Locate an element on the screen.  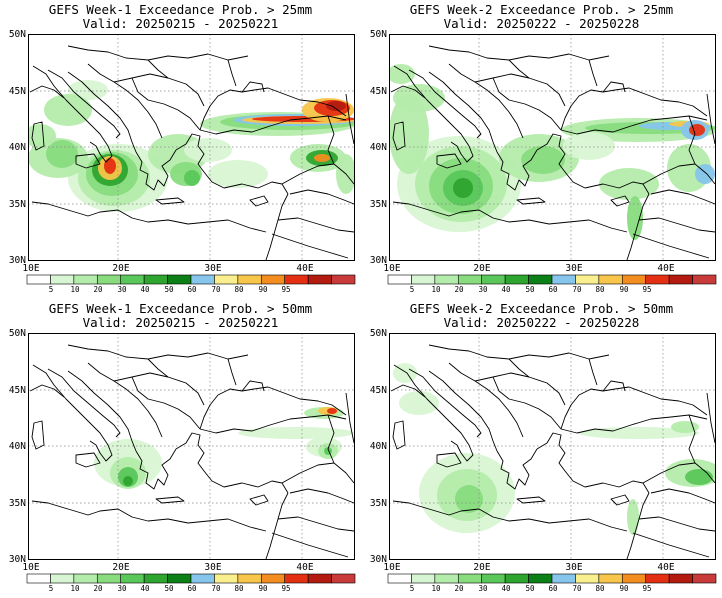
panel-valid-dates: Valid: 20250222 - 20250228 is located at coordinates (541, 23).